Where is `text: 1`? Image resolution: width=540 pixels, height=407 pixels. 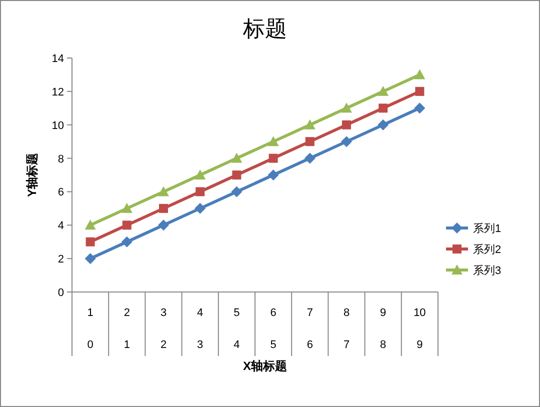 text: 1 is located at coordinates (127, 345).